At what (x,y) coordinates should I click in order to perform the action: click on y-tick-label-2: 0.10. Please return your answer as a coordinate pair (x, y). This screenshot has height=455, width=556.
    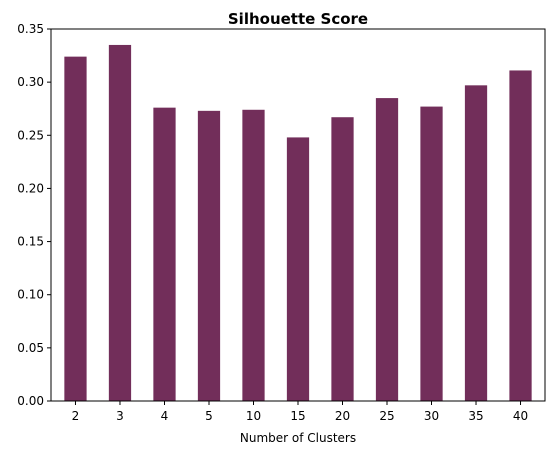
    Looking at the image, I should click on (30, 295).